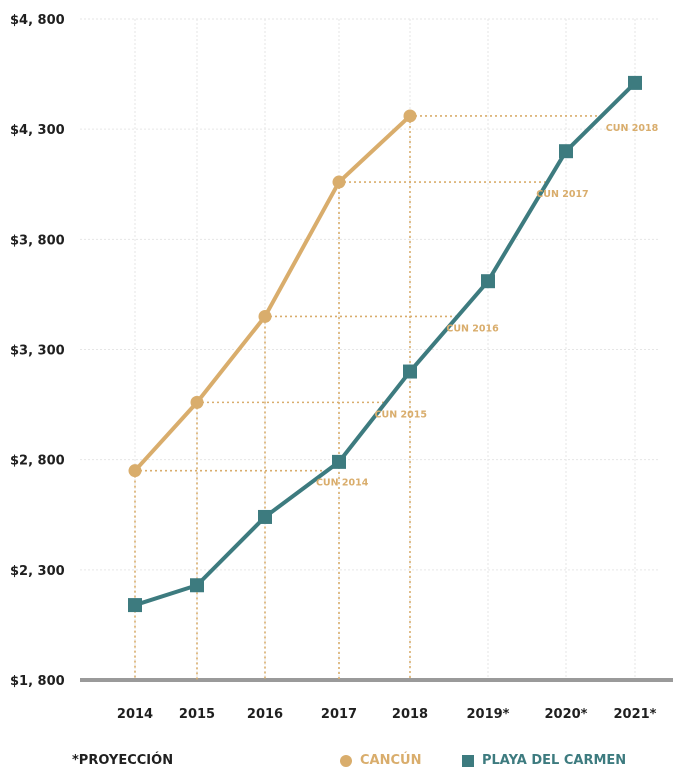 The image size is (673, 773). Describe the element at coordinates (339, 714) in the screenshot. I see `x-tick-label: 2017` at that location.